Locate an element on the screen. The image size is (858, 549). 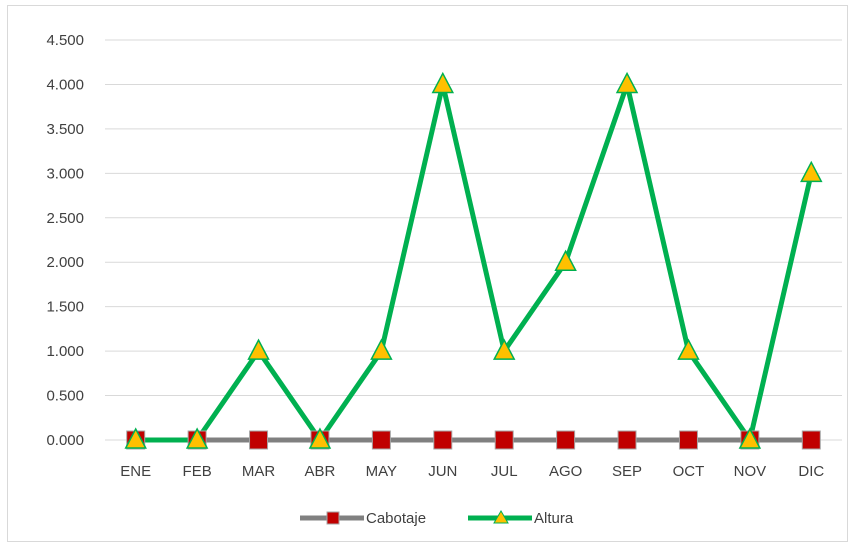
x-tick-label: ABR is located at coordinates (320, 471).